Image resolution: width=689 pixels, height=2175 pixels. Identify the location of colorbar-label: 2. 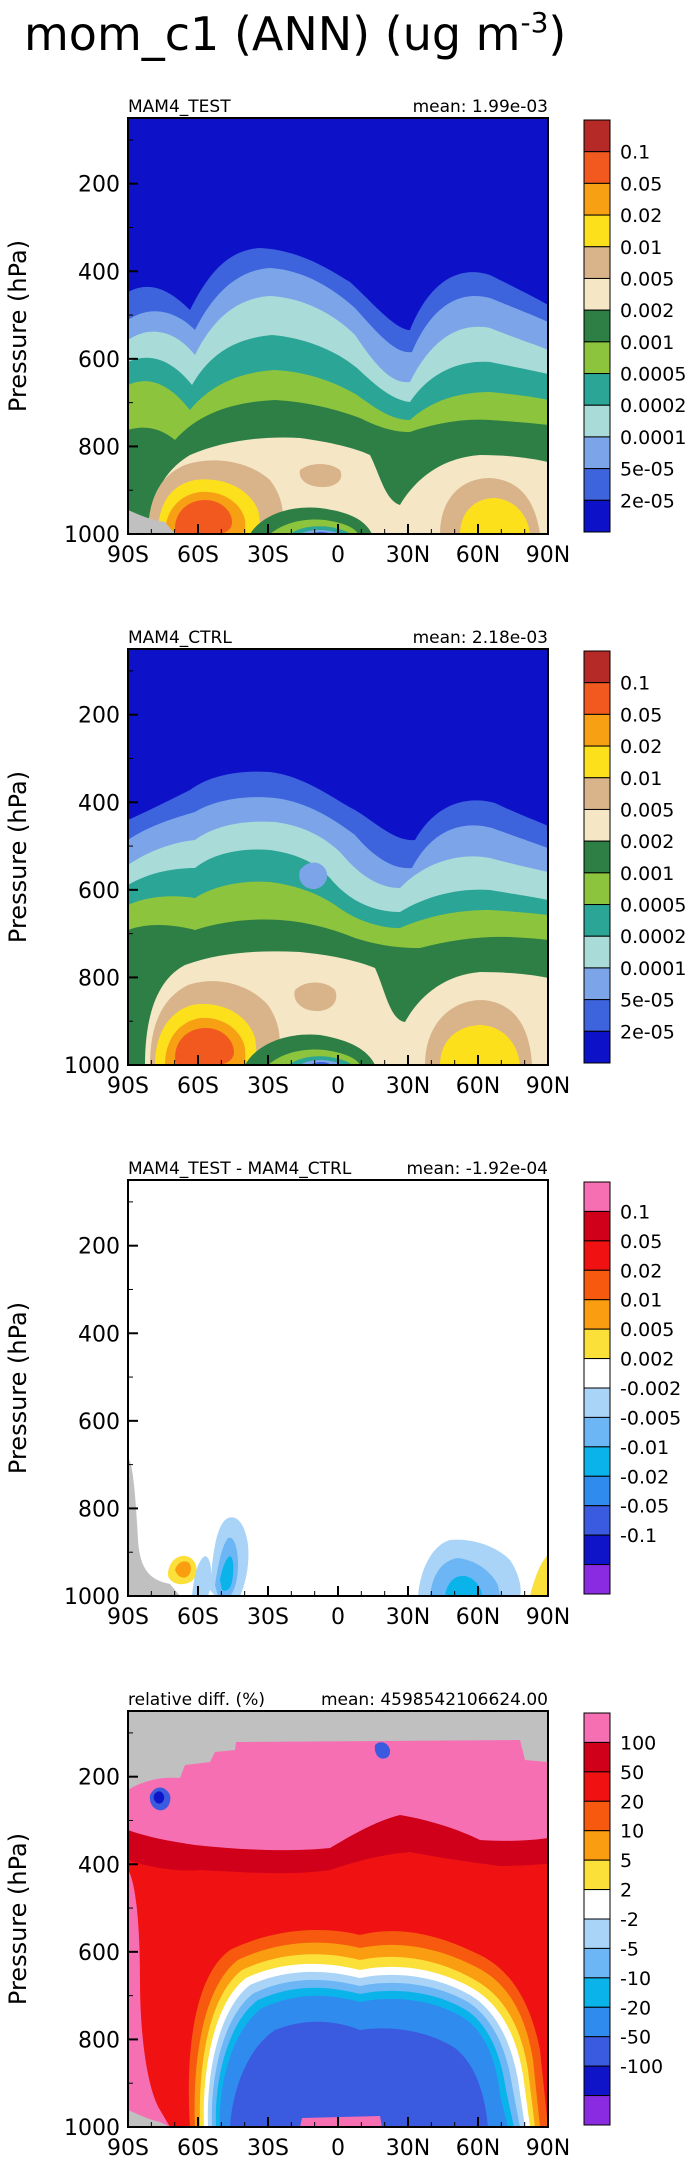
(626, 1891).